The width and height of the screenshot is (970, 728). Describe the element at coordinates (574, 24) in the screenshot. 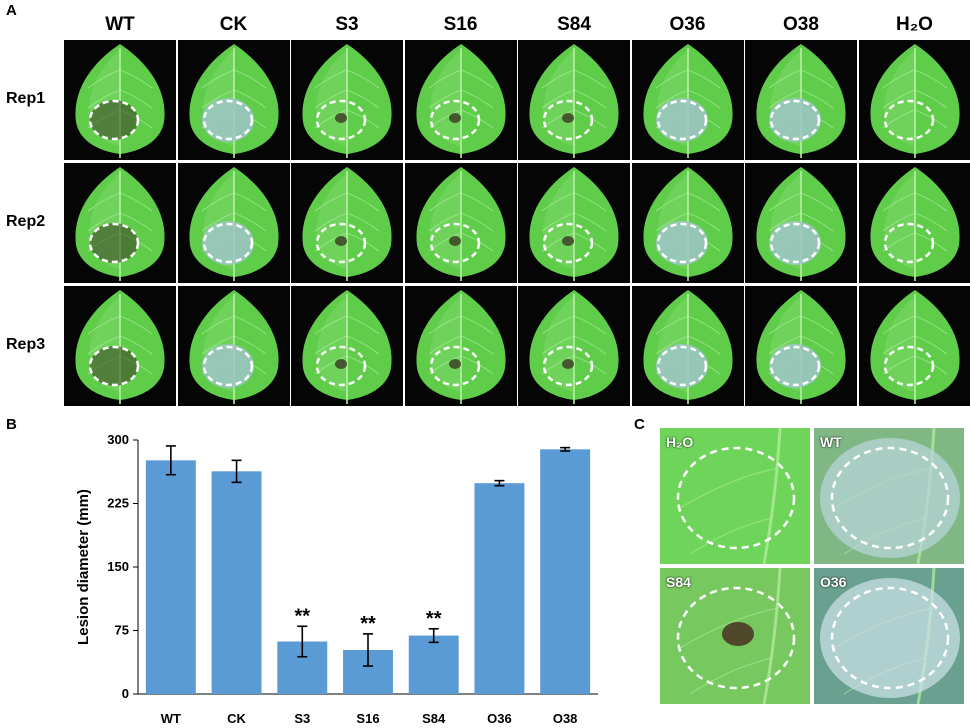

I see `column-header: S84` at that location.